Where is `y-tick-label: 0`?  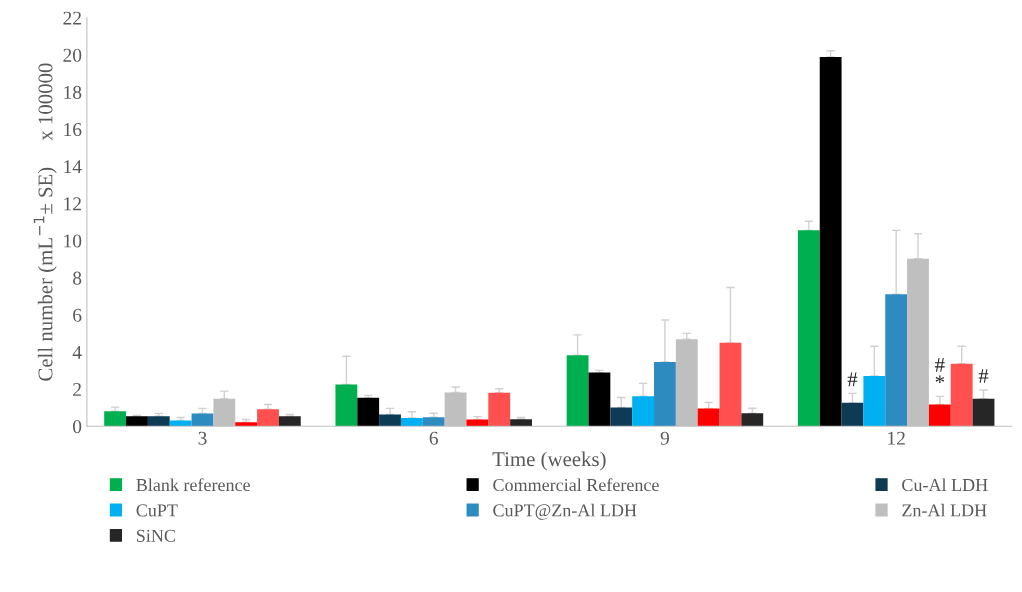
y-tick-label: 0 is located at coordinates (77, 427).